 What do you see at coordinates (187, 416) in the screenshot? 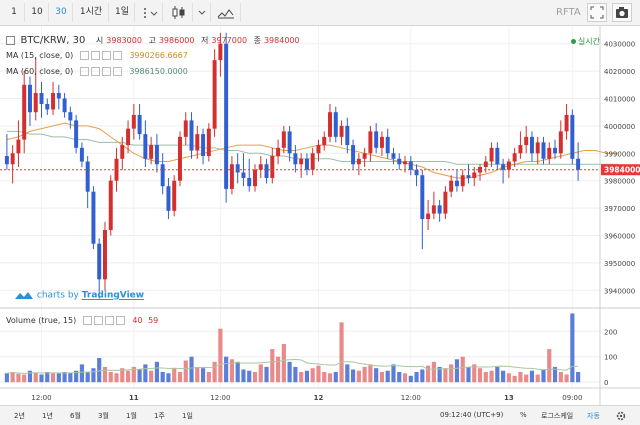
I see `range-1d-button: 1일` at bounding box center [187, 416].